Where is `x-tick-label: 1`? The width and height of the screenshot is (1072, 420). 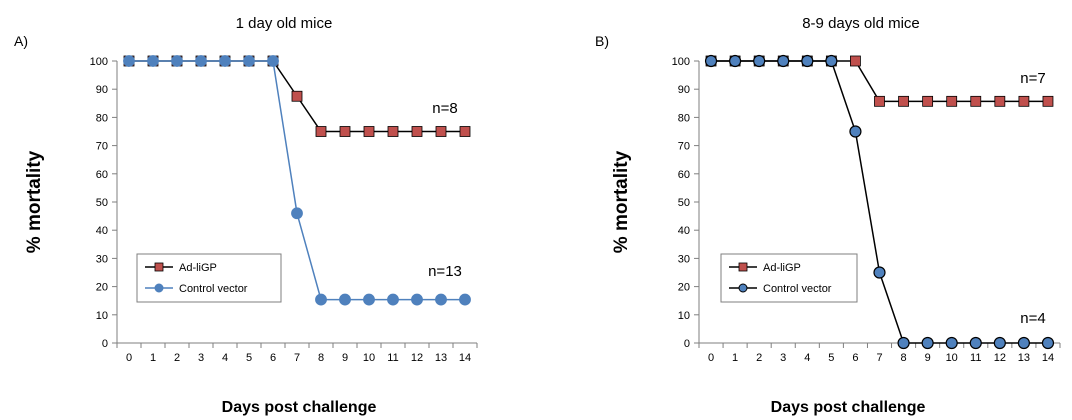 x-tick-label: 1 is located at coordinates (735, 358).